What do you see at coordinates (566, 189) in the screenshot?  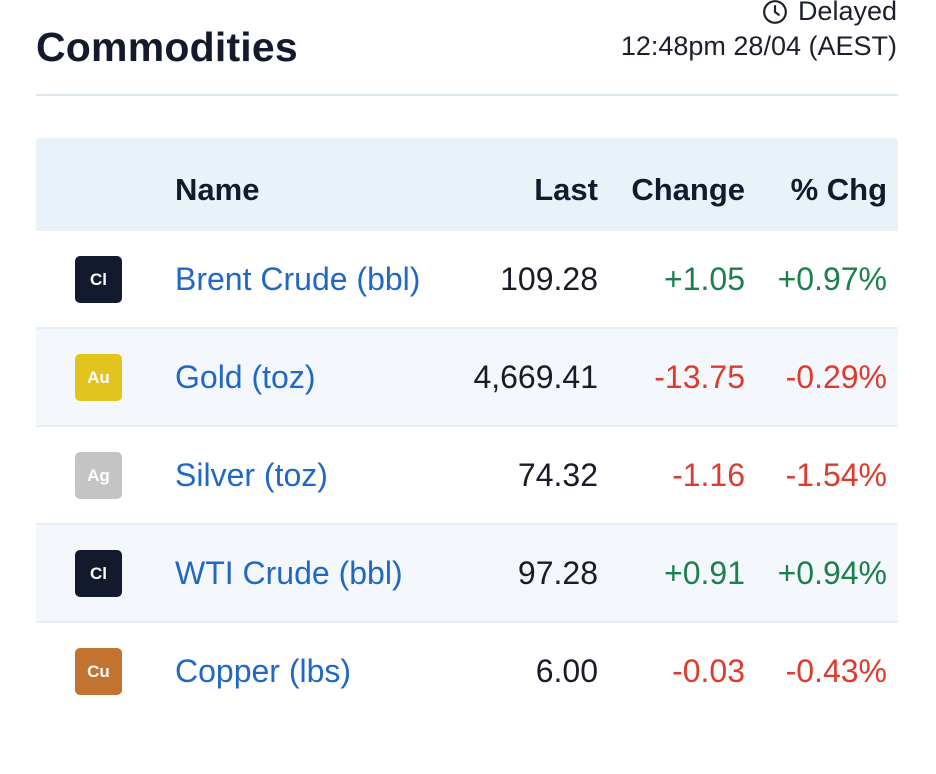 I see `column-header-last: Last` at bounding box center [566, 189].